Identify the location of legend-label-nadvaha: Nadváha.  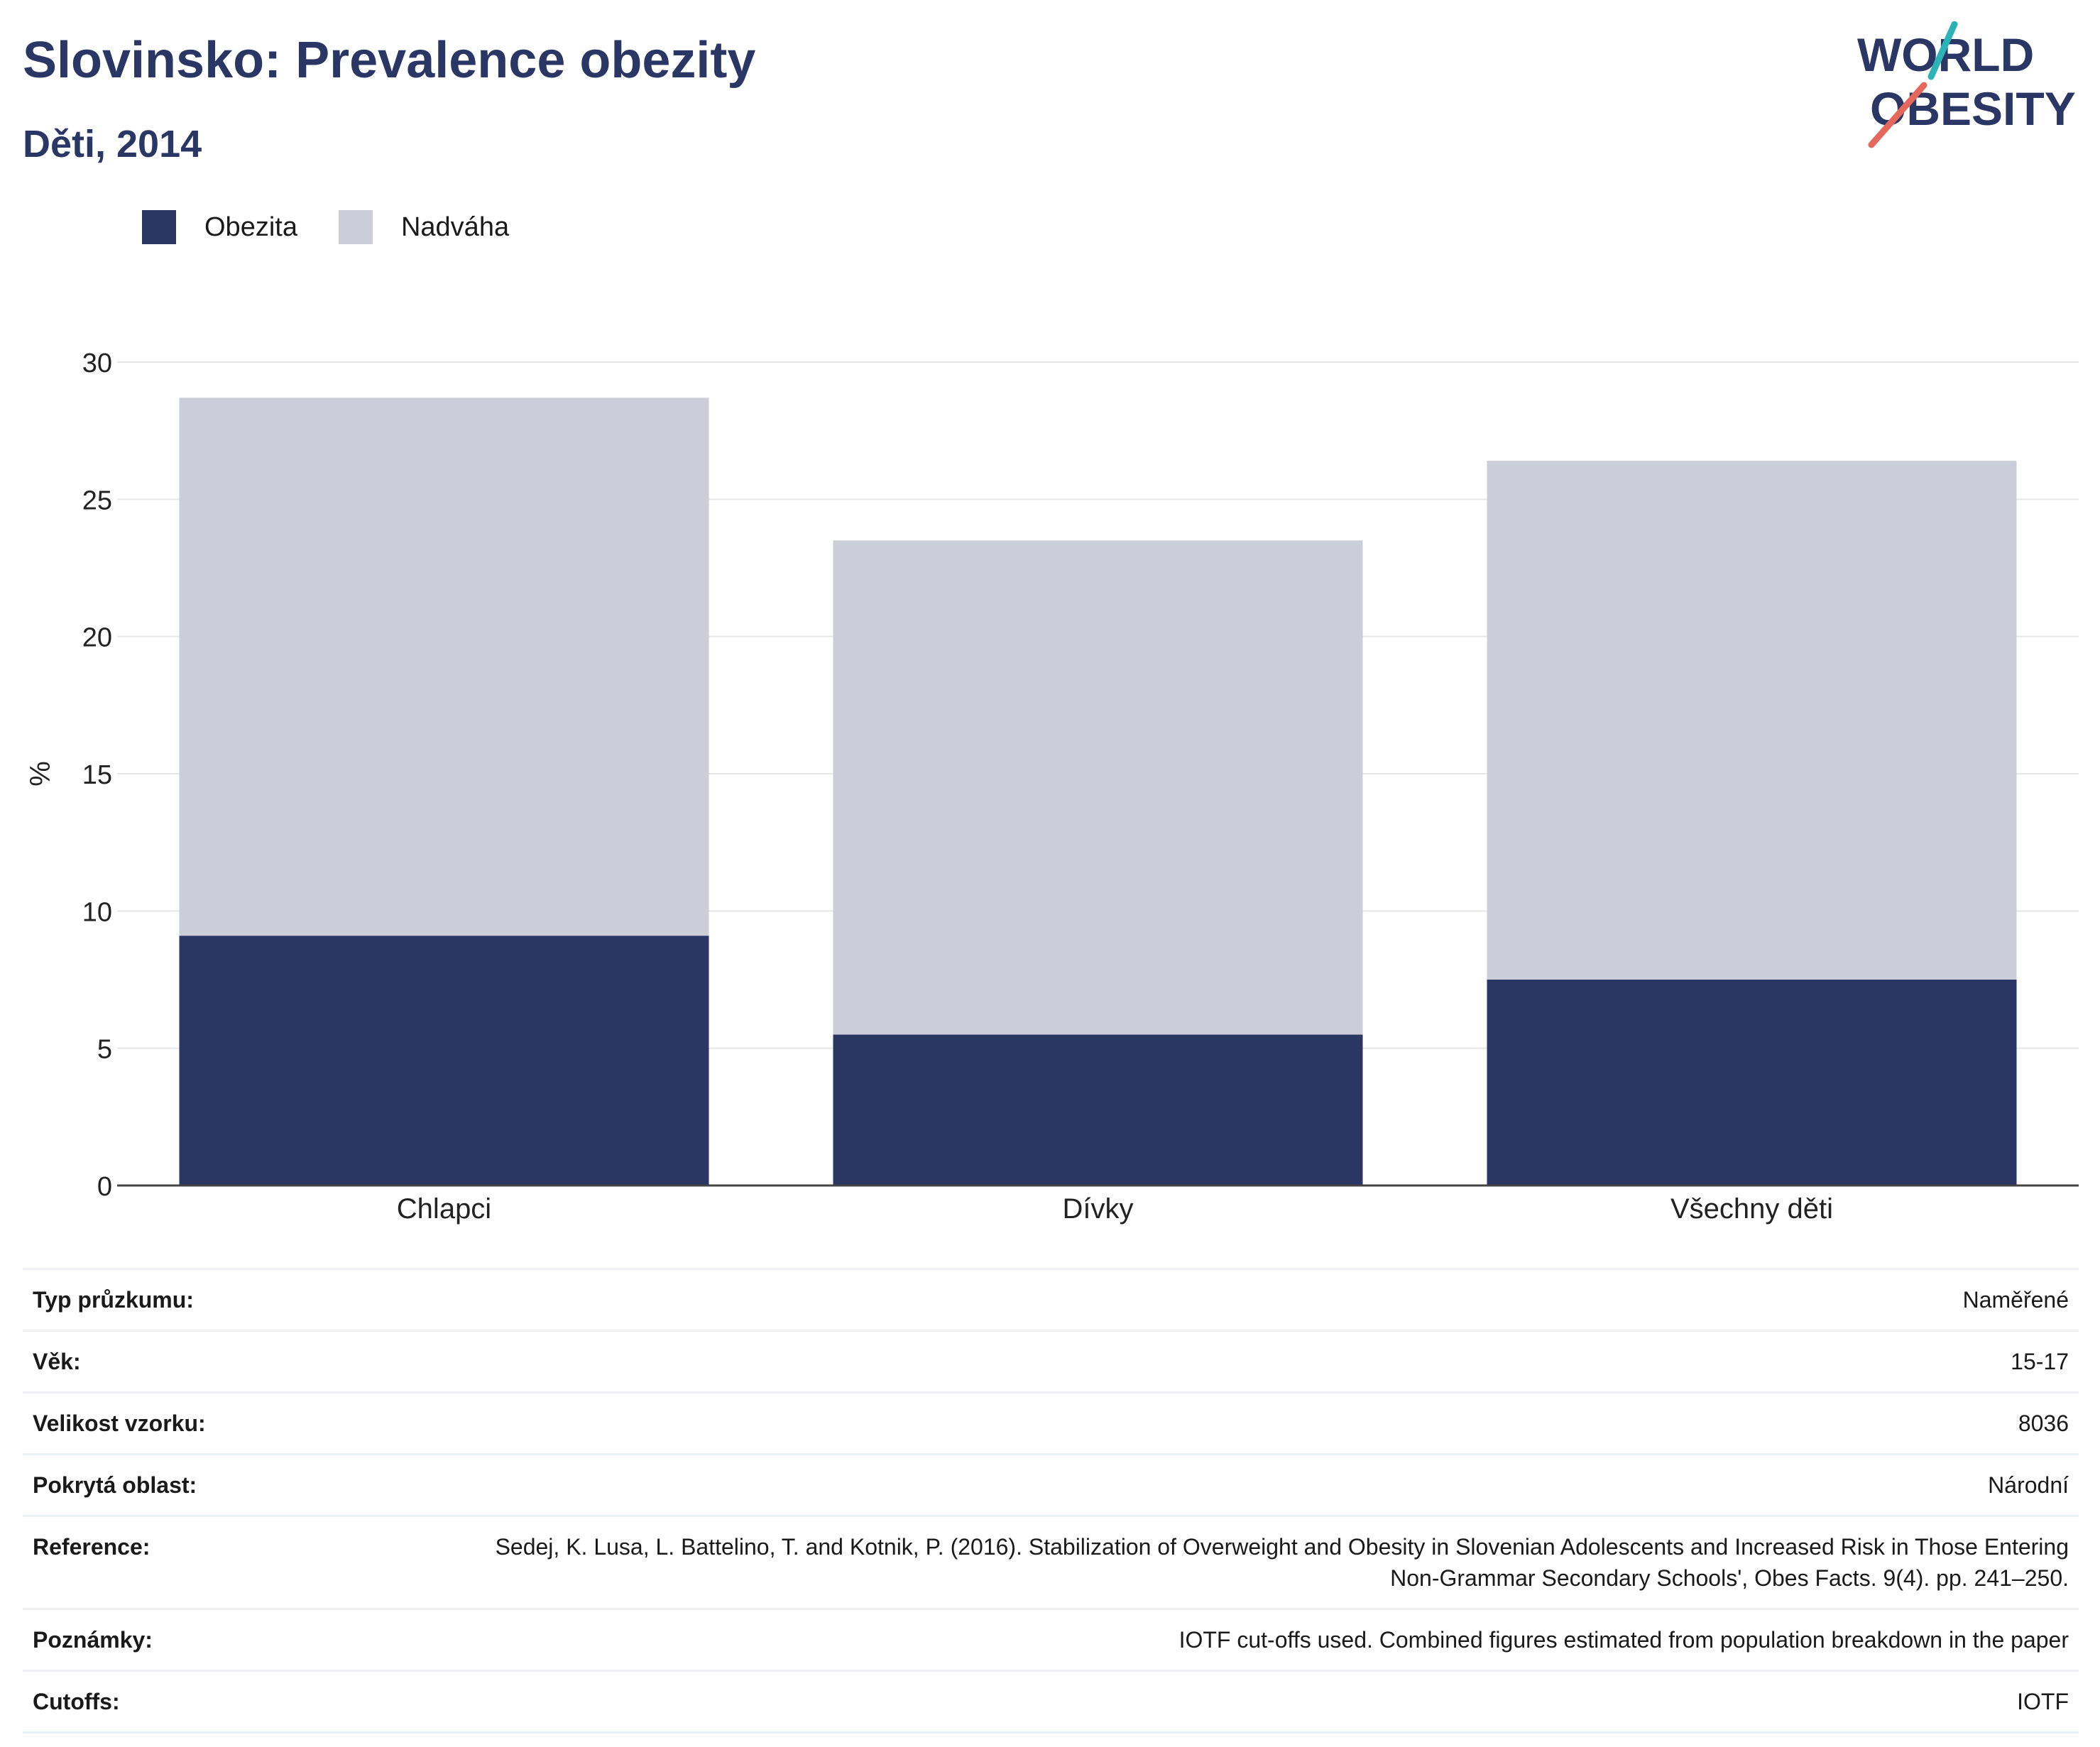
(455, 227).